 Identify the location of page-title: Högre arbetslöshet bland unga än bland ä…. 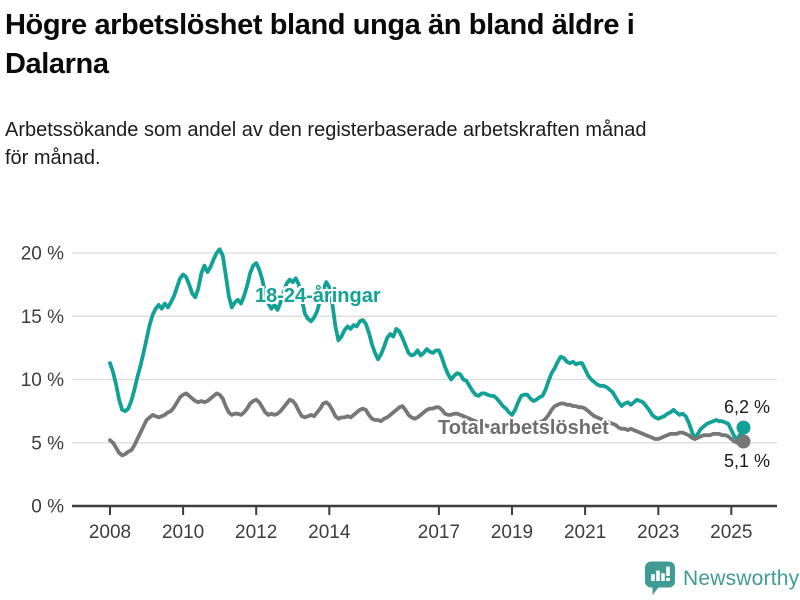
(320, 44).